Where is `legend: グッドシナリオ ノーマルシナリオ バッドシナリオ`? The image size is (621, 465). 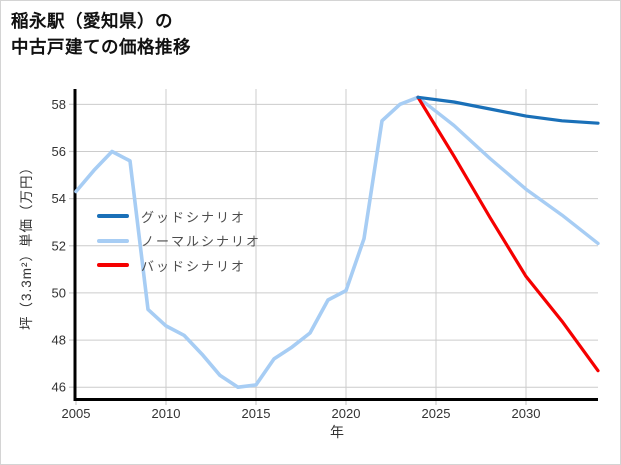 legend: グッドシナリオ ノーマルシナリオ バッドシナリオ is located at coordinates (179, 241).